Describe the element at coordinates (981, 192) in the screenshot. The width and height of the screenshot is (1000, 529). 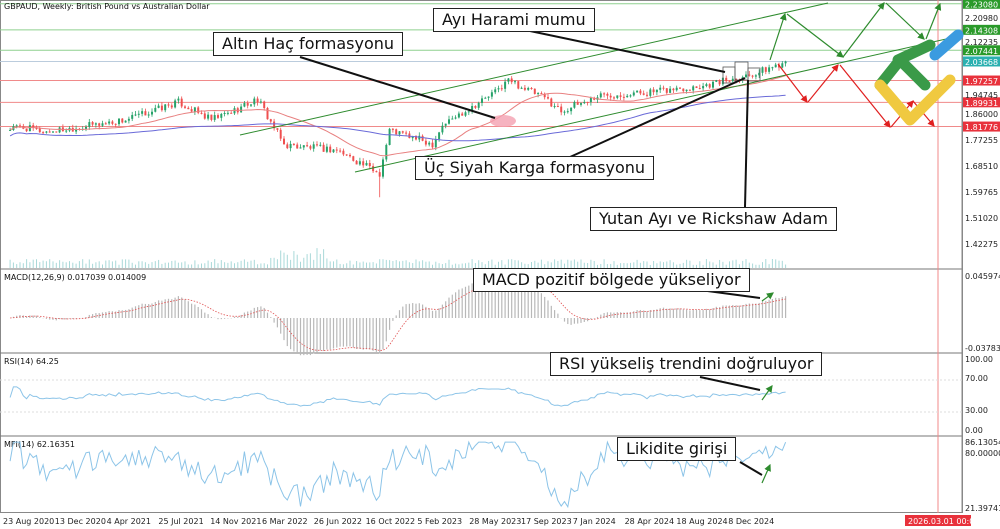
I see `price-axis-tick: 1.59765` at that location.